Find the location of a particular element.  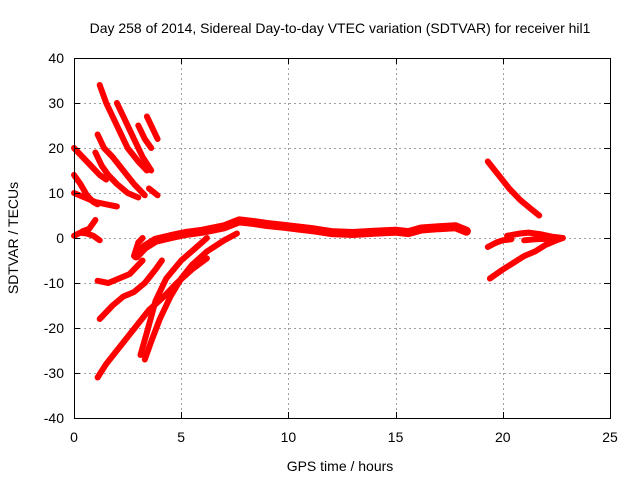

x-tick-label: 5 is located at coordinates (181, 437).